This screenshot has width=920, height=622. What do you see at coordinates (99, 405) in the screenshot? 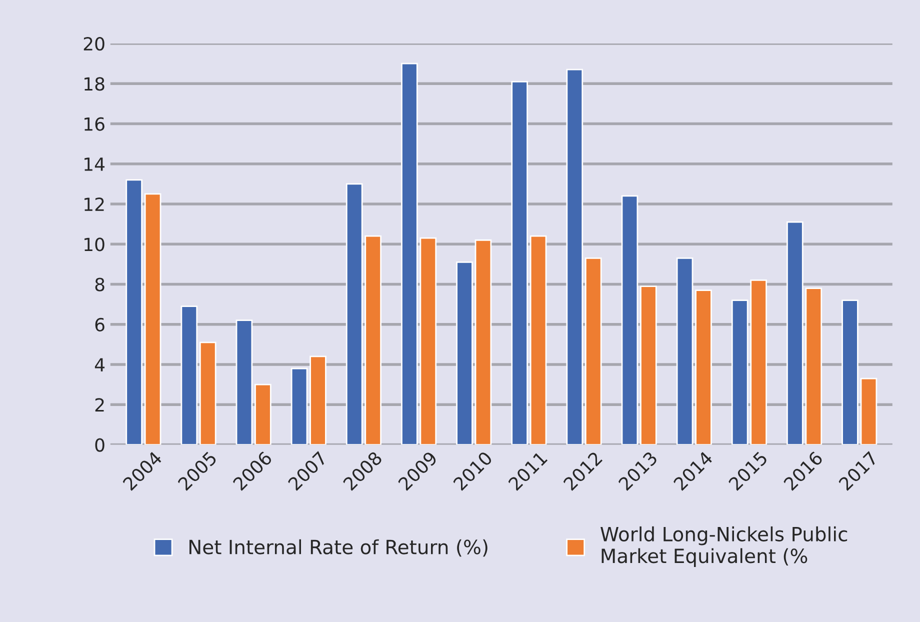
I see `y-tick-label: 2` at bounding box center [99, 405].